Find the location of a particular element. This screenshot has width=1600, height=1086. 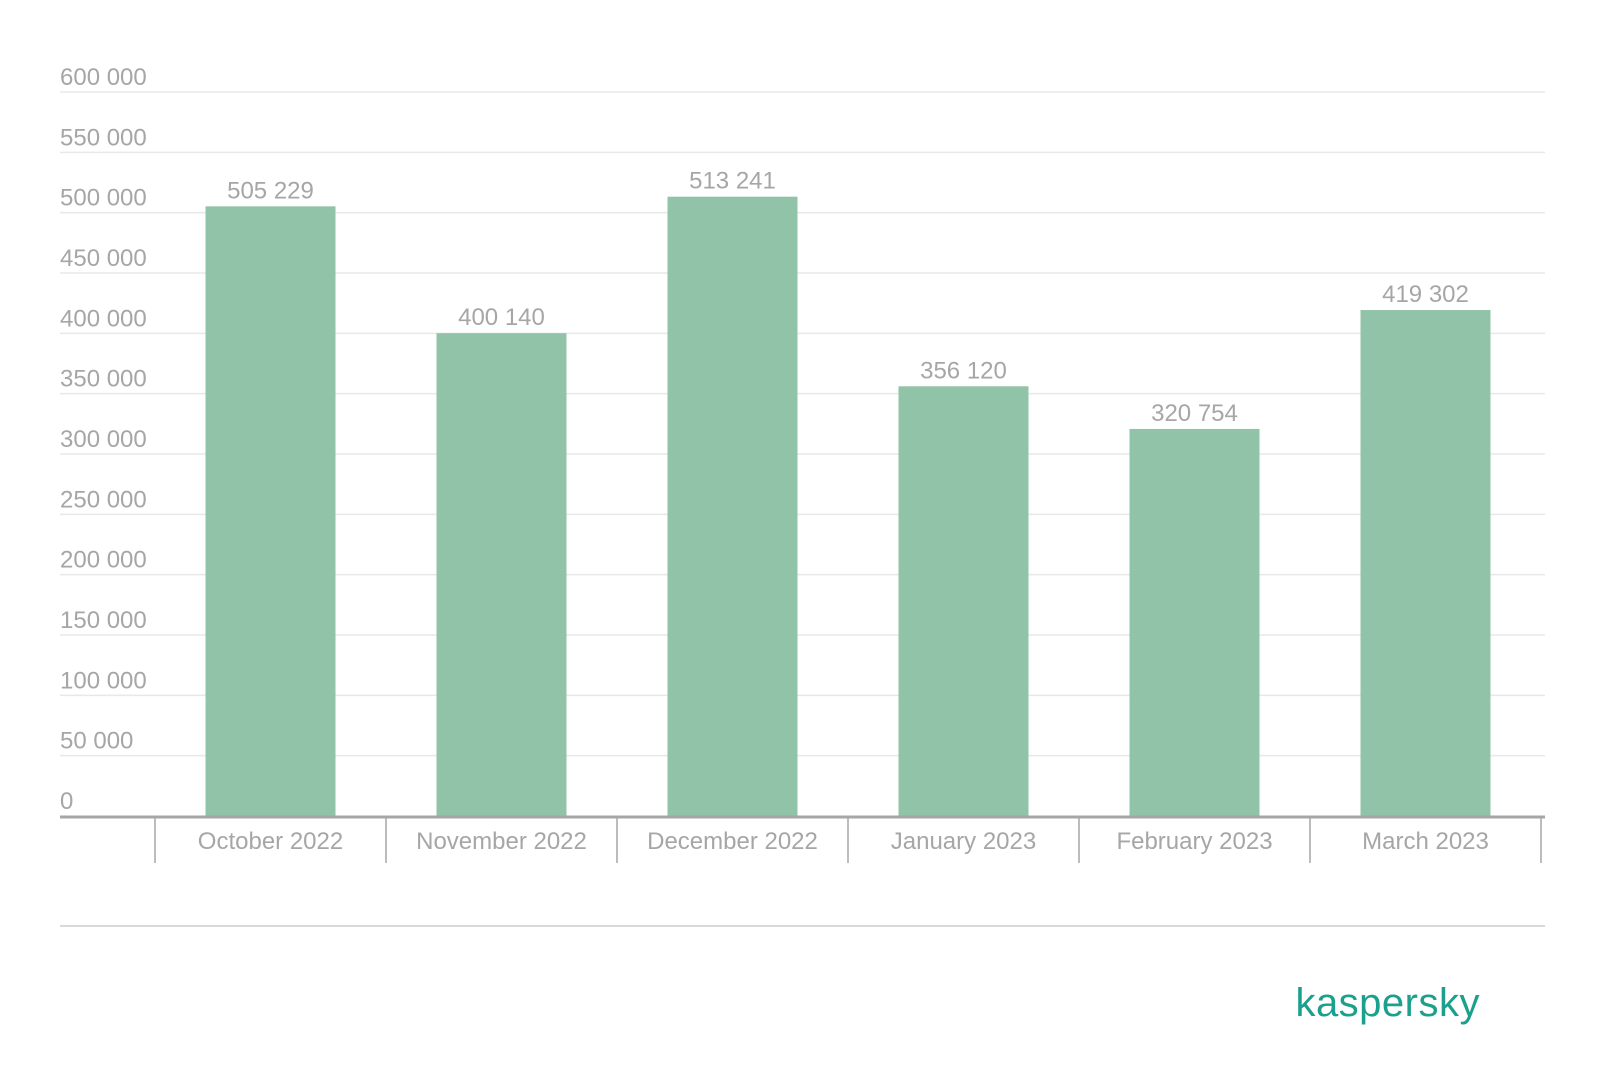

y-tick-label: 450 000 is located at coordinates (103, 258).